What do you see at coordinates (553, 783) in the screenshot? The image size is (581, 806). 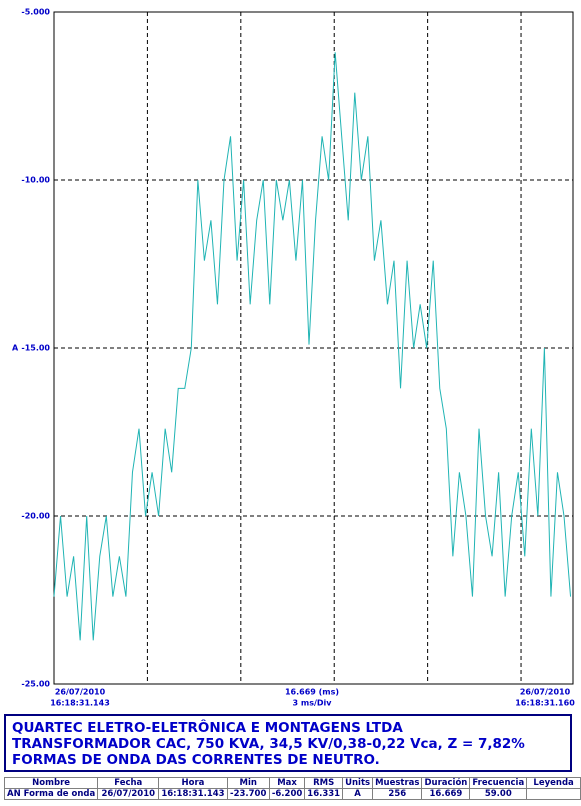 I see `header-cell: Leyenda` at bounding box center [553, 783].